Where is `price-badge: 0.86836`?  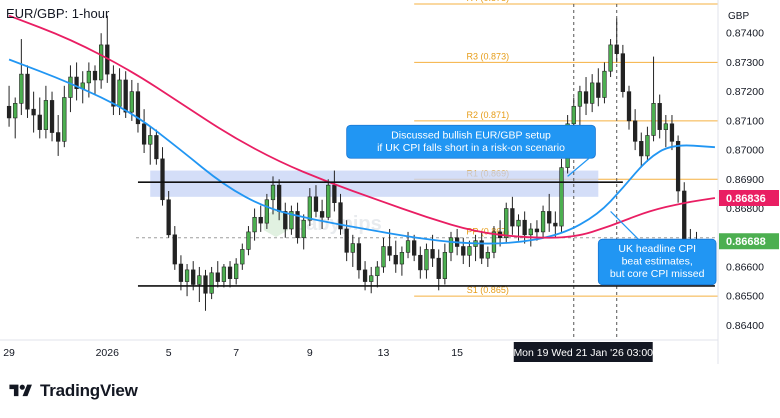
price-badge: 0.86836 is located at coordinates (749, 198).